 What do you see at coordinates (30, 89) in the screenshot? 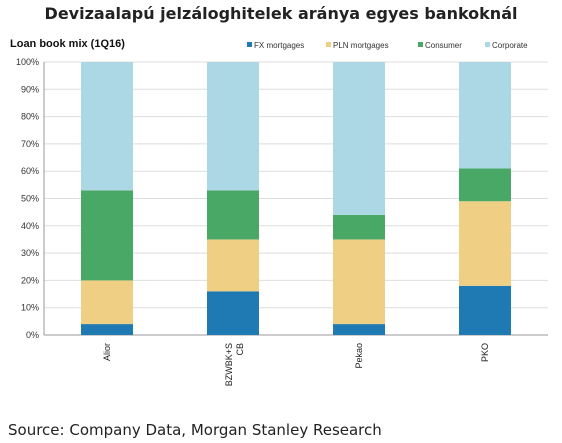
I see `y-tick-label: 90%` at bounding box center [30, 89].